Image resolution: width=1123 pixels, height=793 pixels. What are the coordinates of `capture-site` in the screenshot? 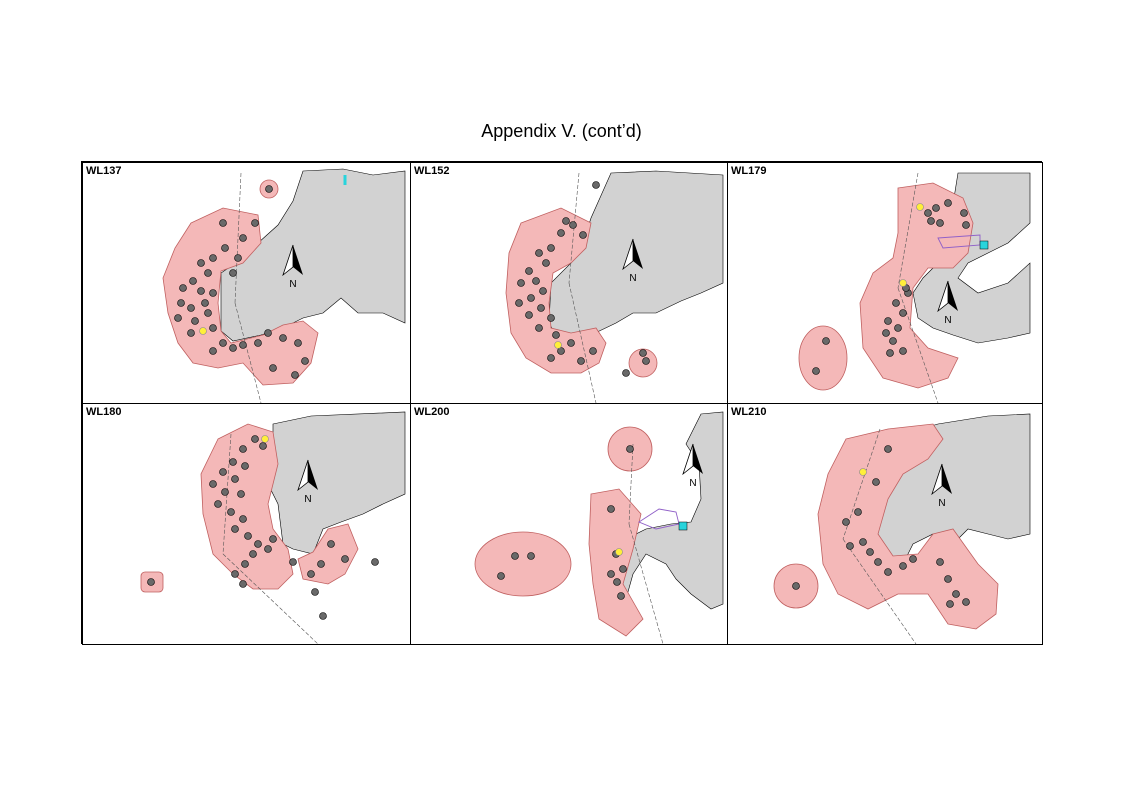 It's located at (203, 331).